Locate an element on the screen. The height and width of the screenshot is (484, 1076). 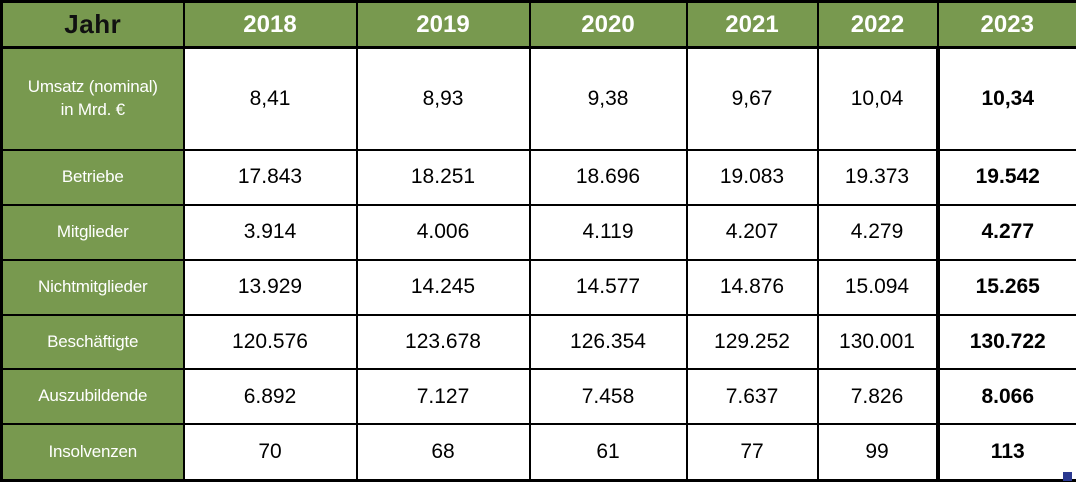
row-label-betriebe: Betriebe is located at coordinates (92, 177).